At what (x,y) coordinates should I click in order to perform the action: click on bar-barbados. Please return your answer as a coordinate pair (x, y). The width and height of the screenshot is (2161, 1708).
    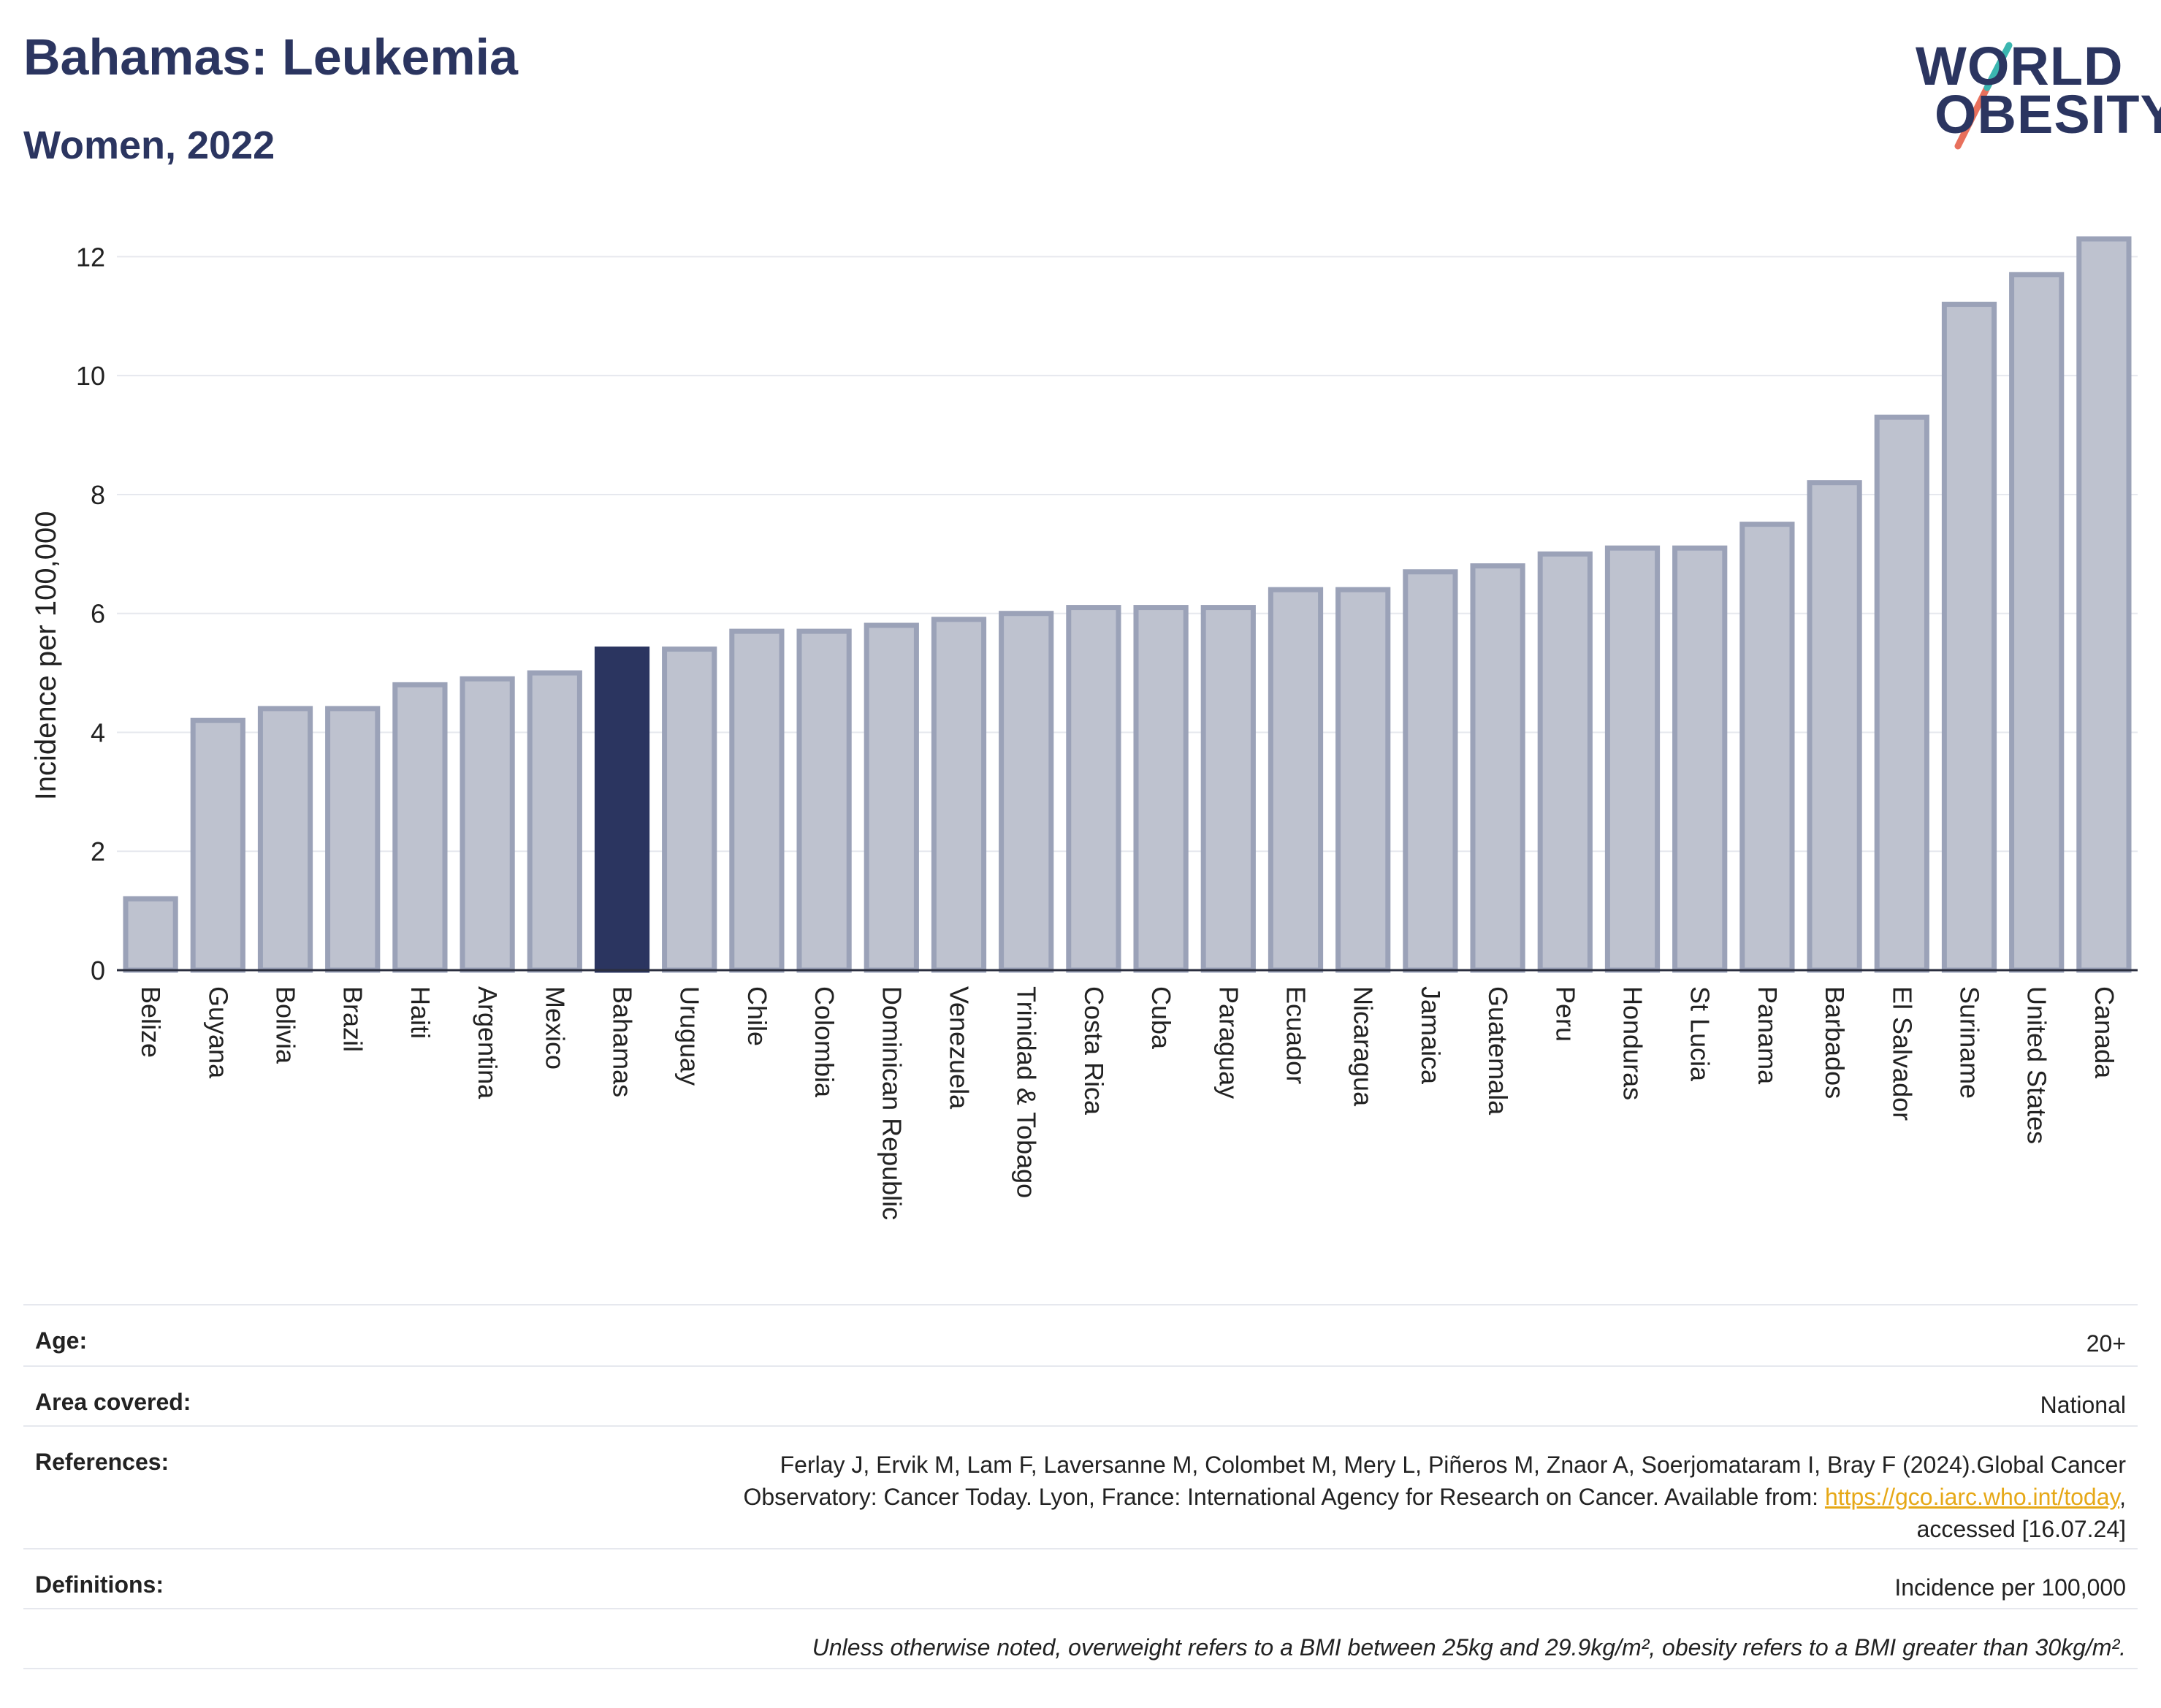
    Looking at the image, I should click on (1835, 727).